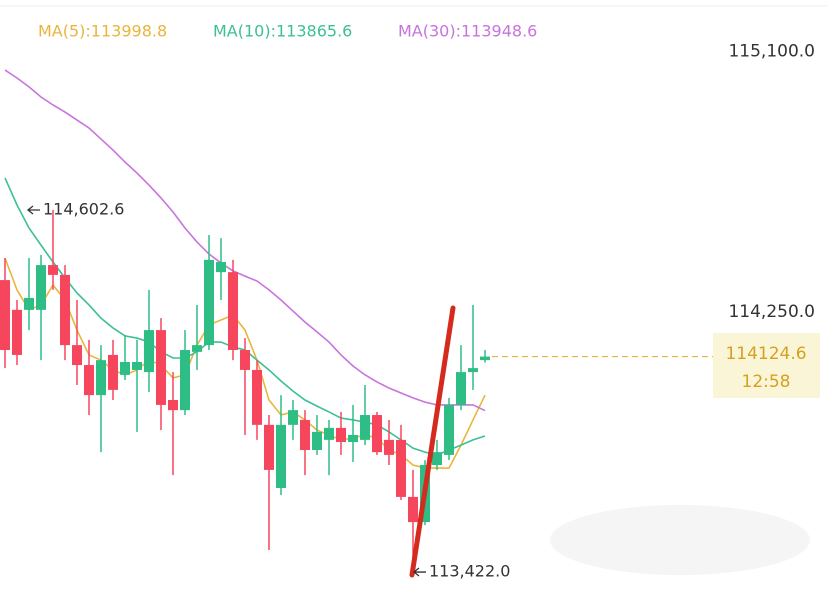 The height and width of the screenshot is (594, 828). What do you see at coordinates (102, 31) in the screenshot?
I see `legend-entry: MA(5):113998.8` at bounding box center [102, 31].